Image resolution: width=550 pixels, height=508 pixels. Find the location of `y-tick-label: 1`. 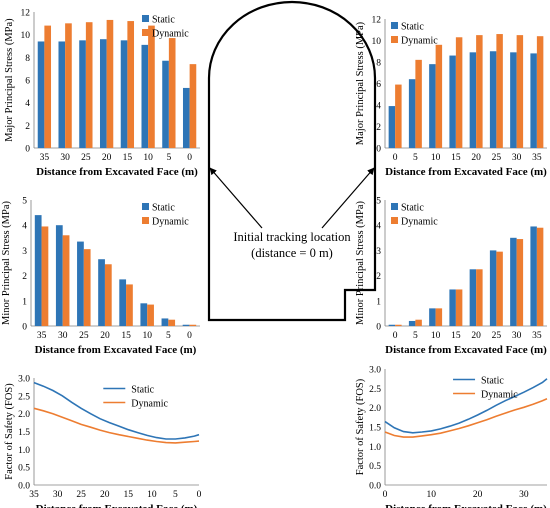

y-tick-label: 1 is located at coordinates (24, 302).